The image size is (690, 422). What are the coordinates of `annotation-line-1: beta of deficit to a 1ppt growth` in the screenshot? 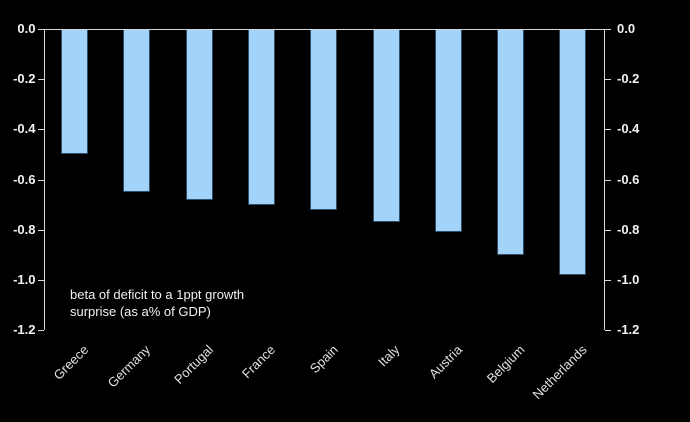 It's located at (157, 294).